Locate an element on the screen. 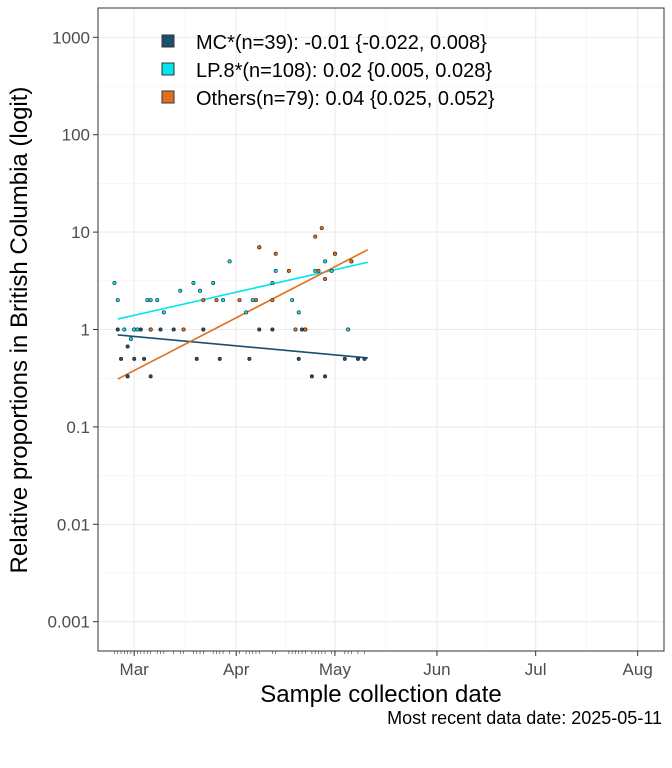  y-tick-label: 0.1 is located at coordinates (78, 427).